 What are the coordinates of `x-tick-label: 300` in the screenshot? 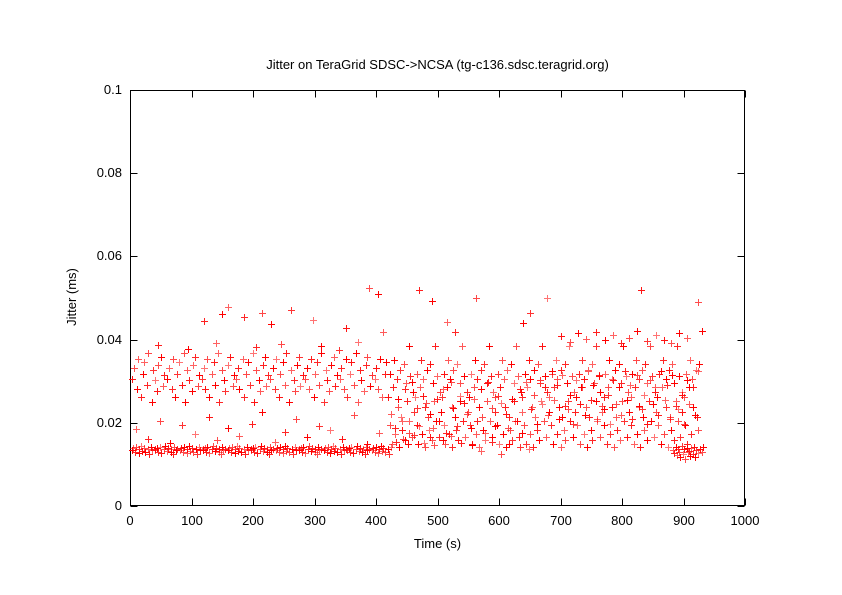 It's located at (315, 520).